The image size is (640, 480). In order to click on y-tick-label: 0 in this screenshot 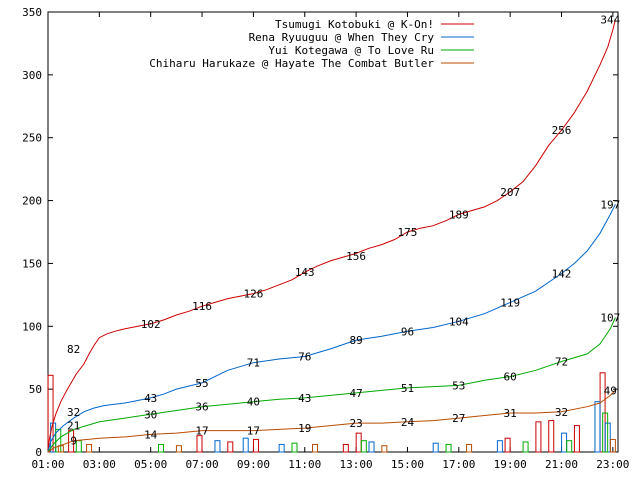, I will do `click(38, 452)`.